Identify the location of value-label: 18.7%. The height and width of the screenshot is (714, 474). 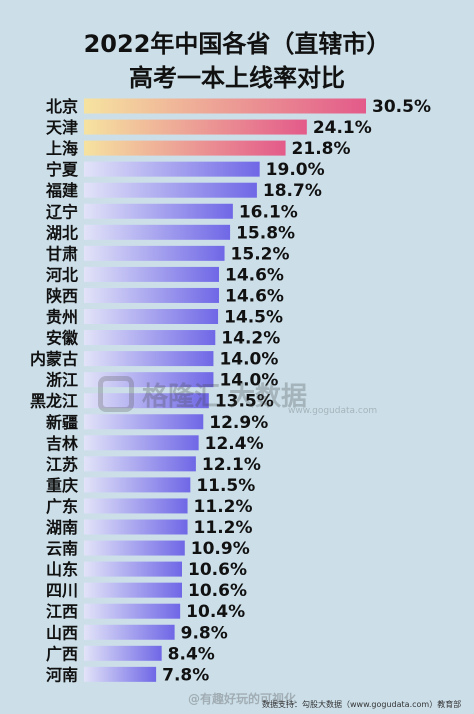
(292, 191).